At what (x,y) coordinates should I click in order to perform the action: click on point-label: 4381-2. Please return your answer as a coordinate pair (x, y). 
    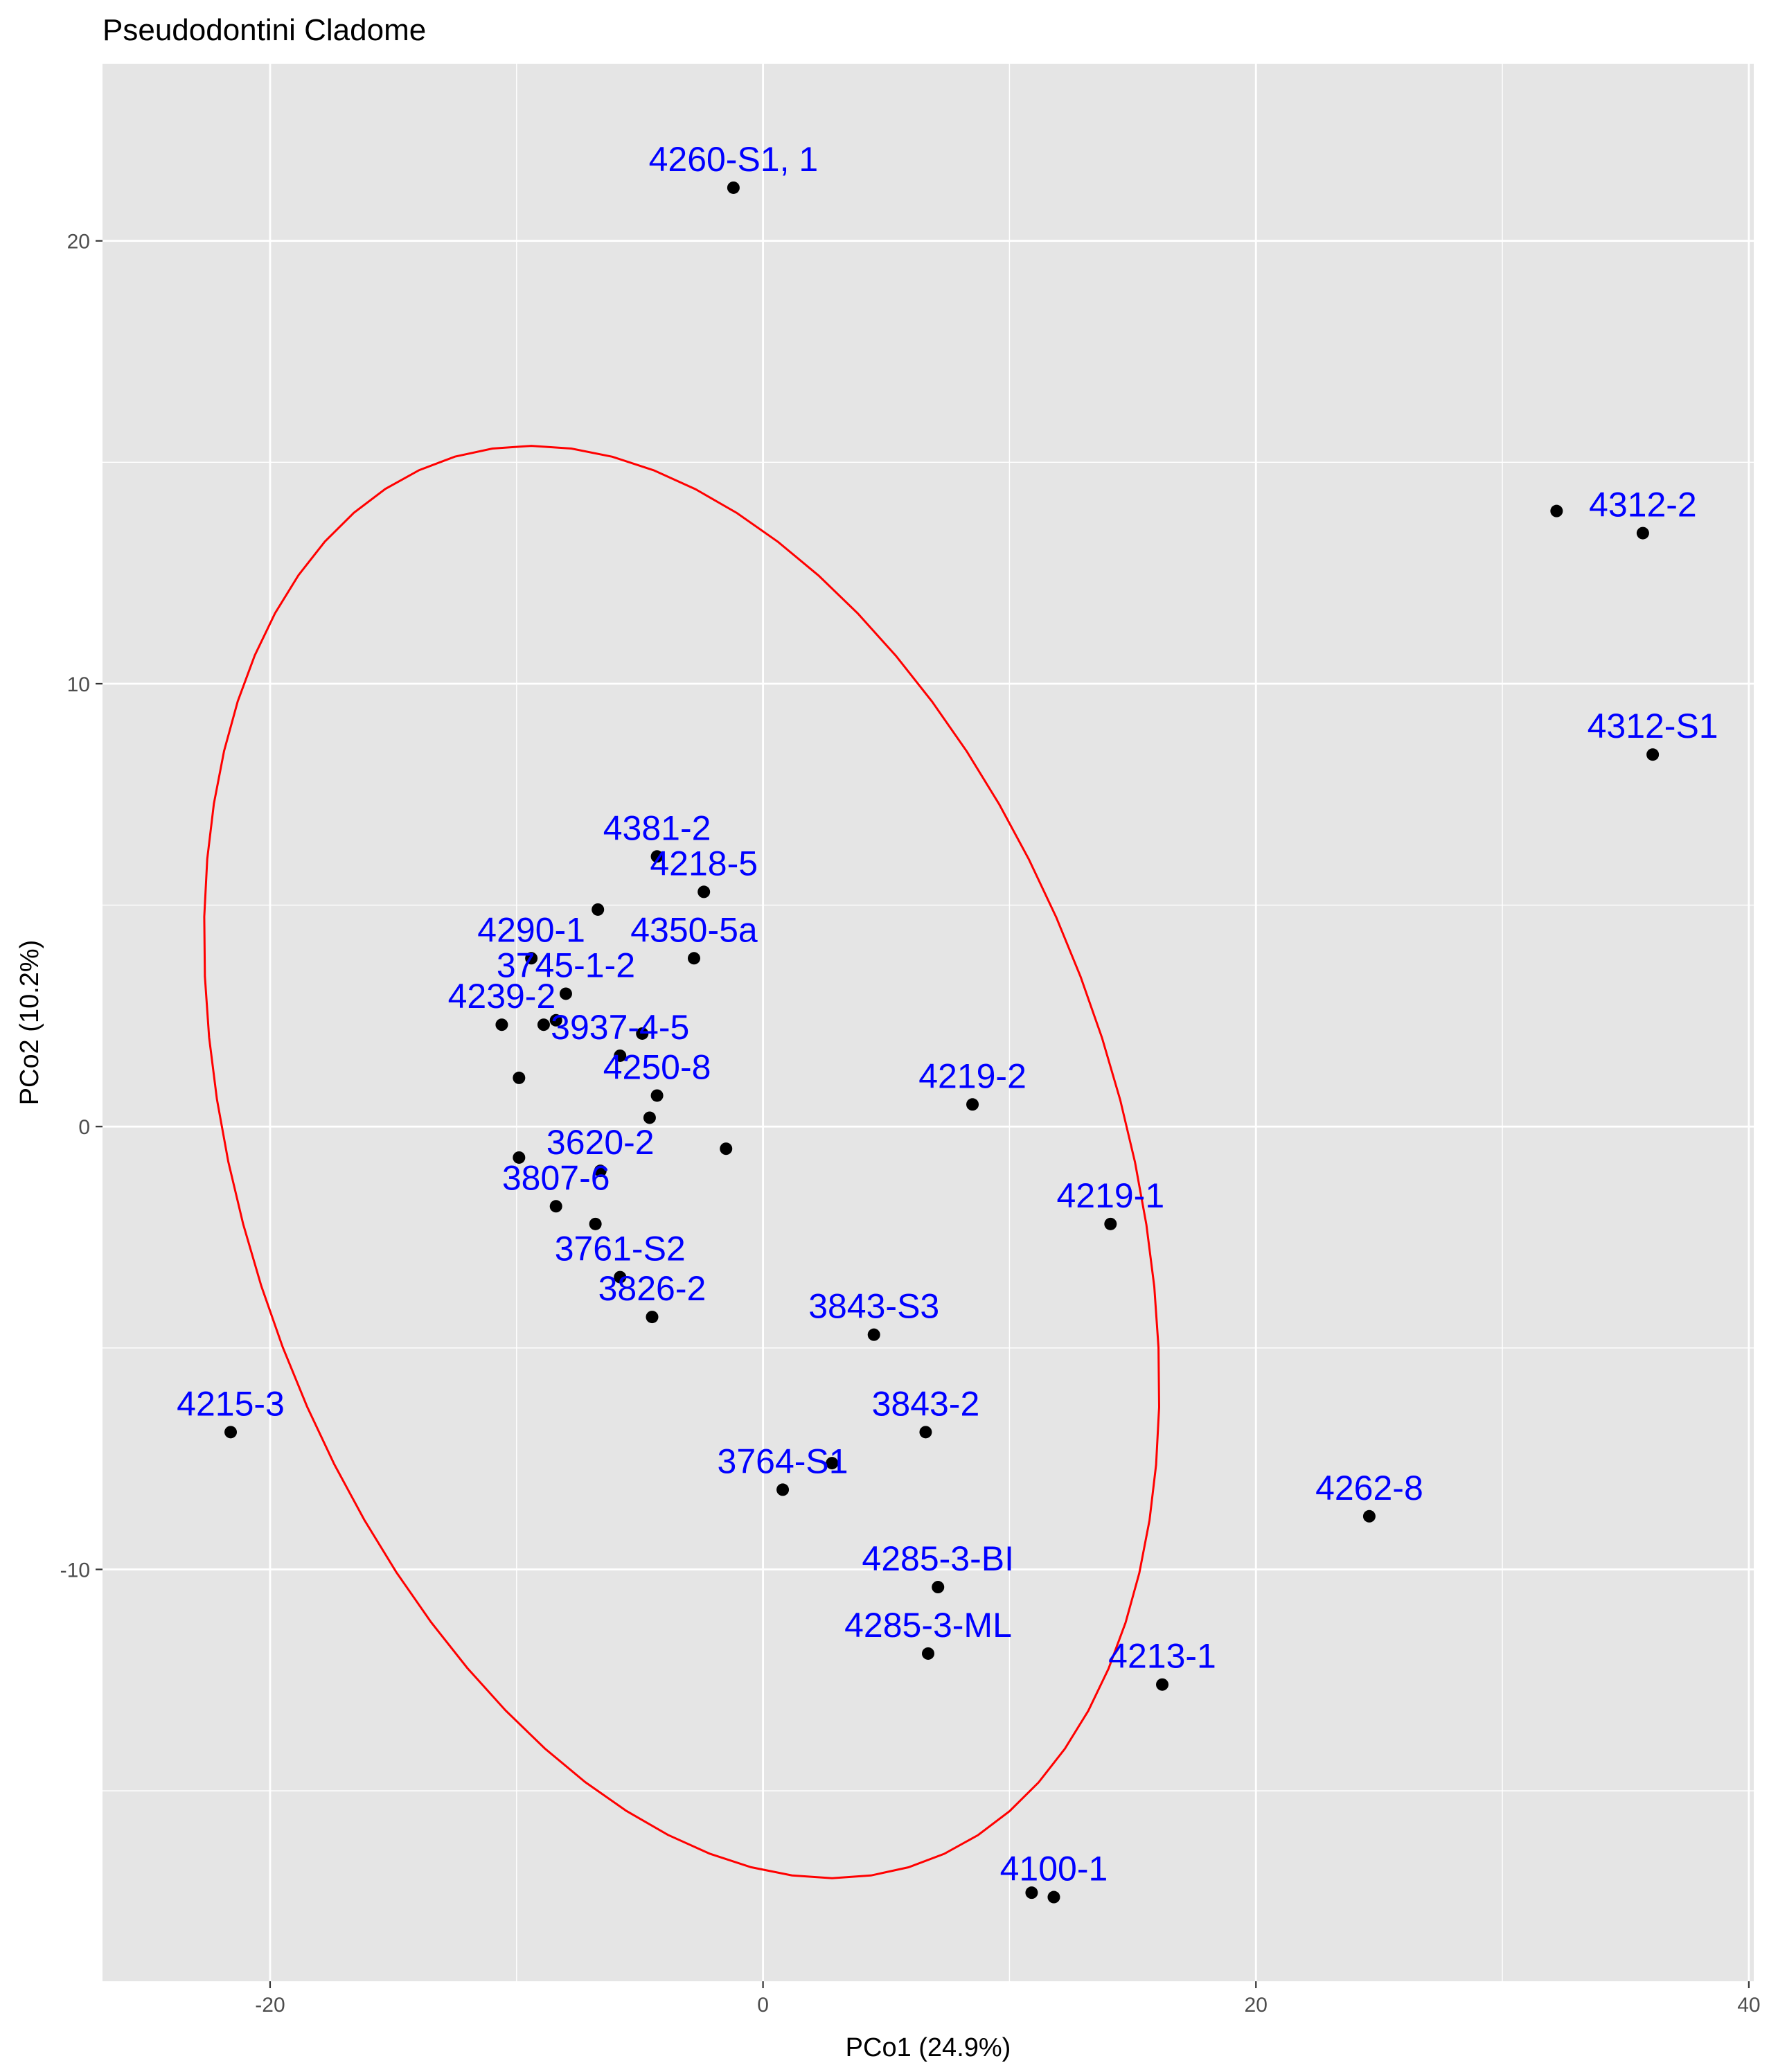
    Looking at the image, I should click on (657, 827).